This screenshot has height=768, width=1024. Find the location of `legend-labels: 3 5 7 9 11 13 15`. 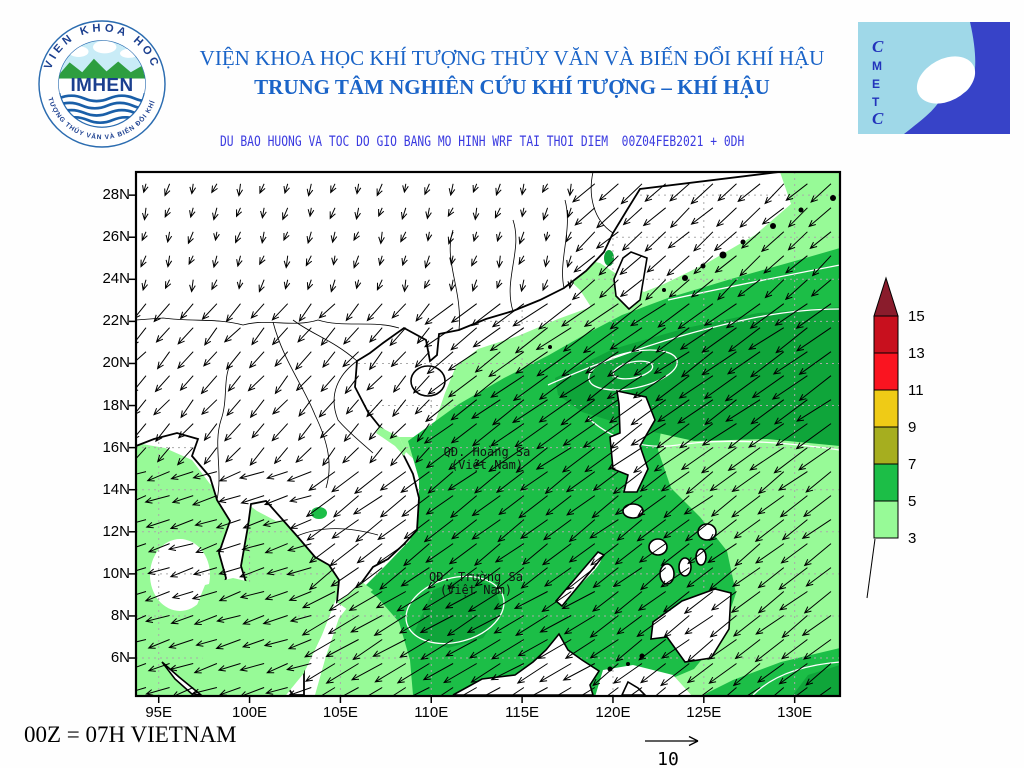

legend-labels: 3 5 7 9 11 13 15 is located at coordinates (916, 427).